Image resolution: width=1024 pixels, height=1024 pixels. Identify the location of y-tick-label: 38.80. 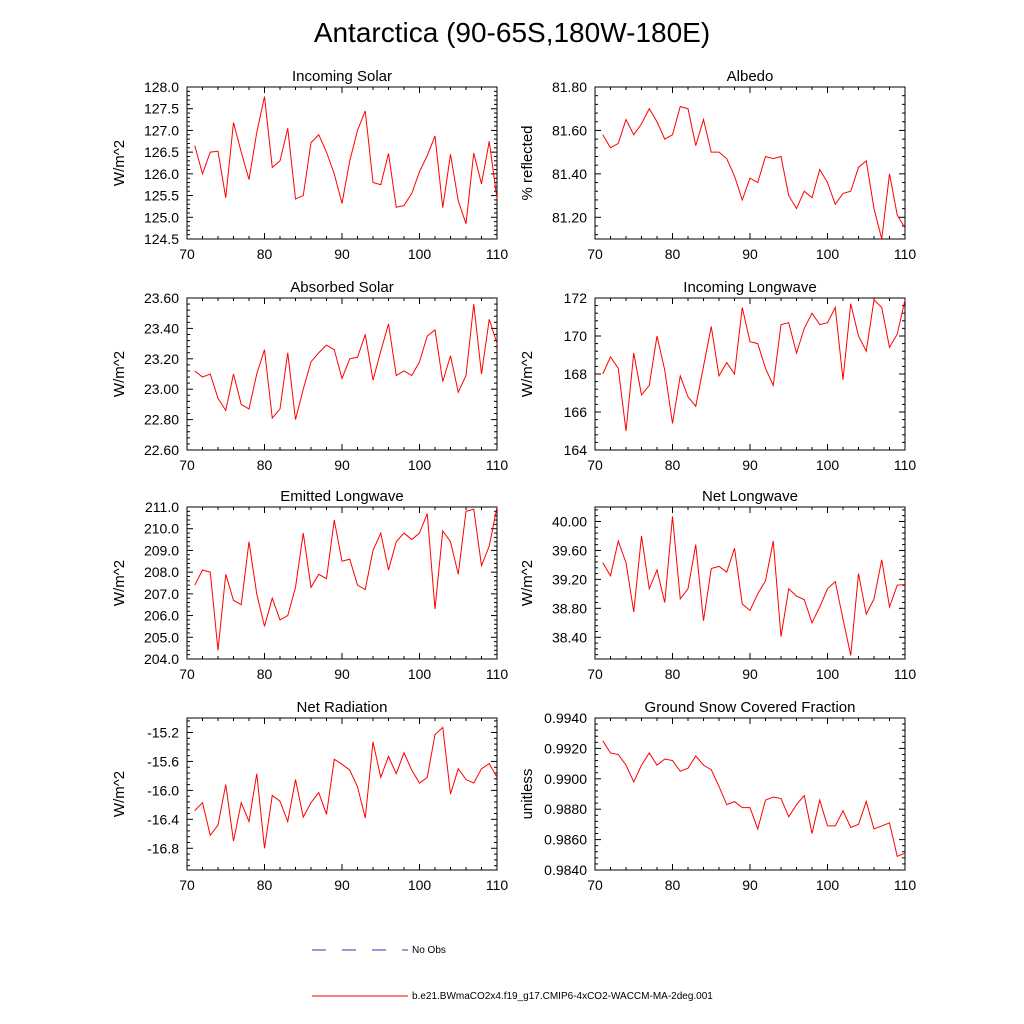
(569, 608).